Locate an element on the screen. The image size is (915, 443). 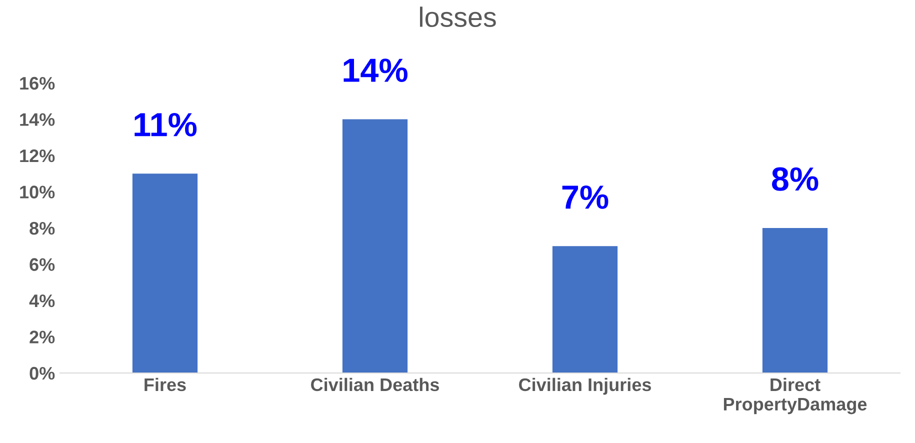
y-tick-label: 4% is located at coordinates (42, 301).